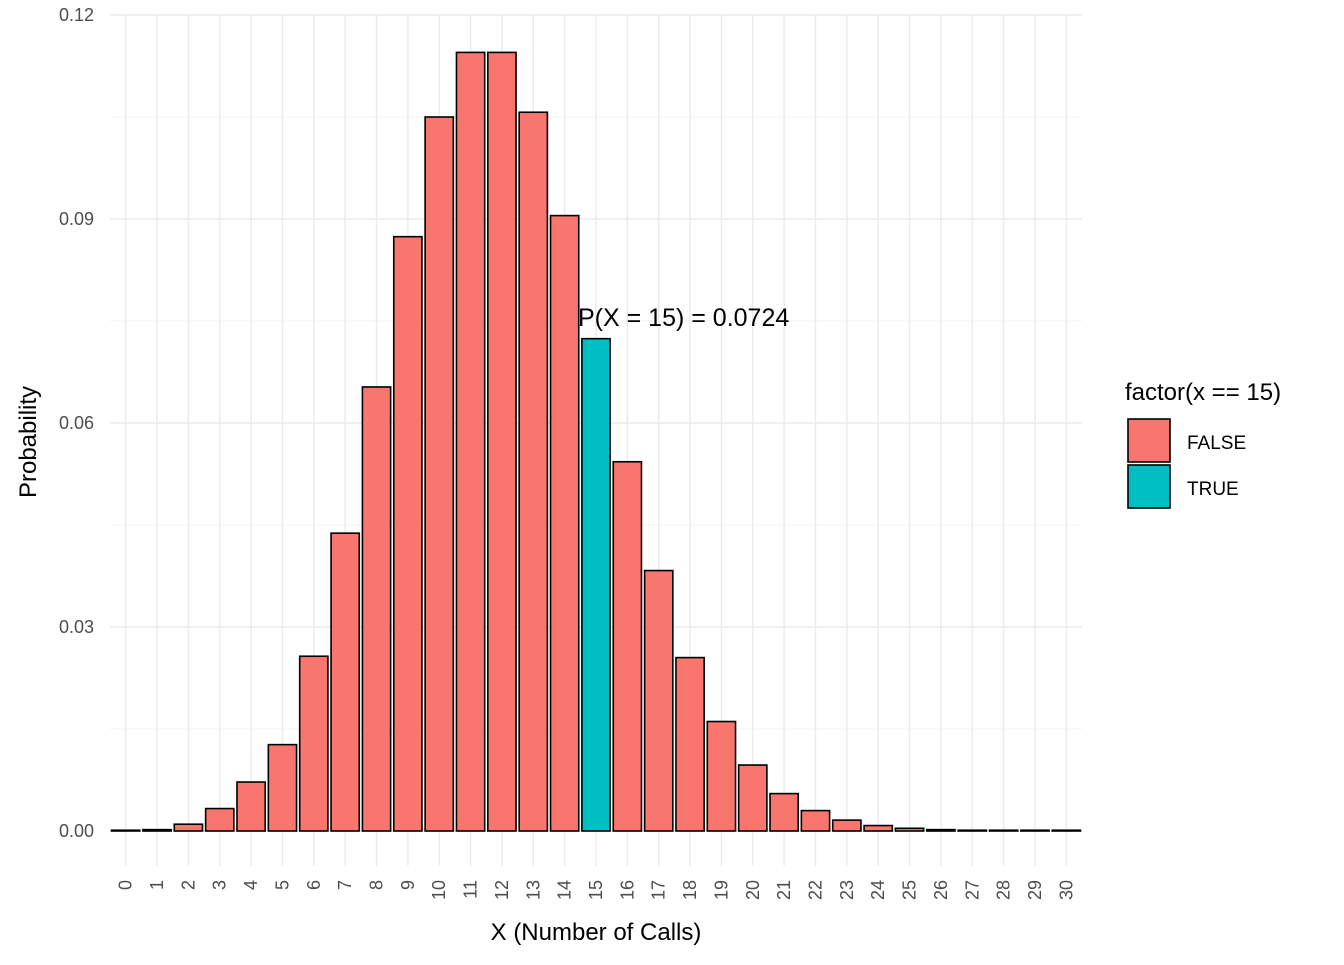 The height and width of the screenshot is (965, 1344). I want to click on x-tick-label: 19, so click(721, 890).